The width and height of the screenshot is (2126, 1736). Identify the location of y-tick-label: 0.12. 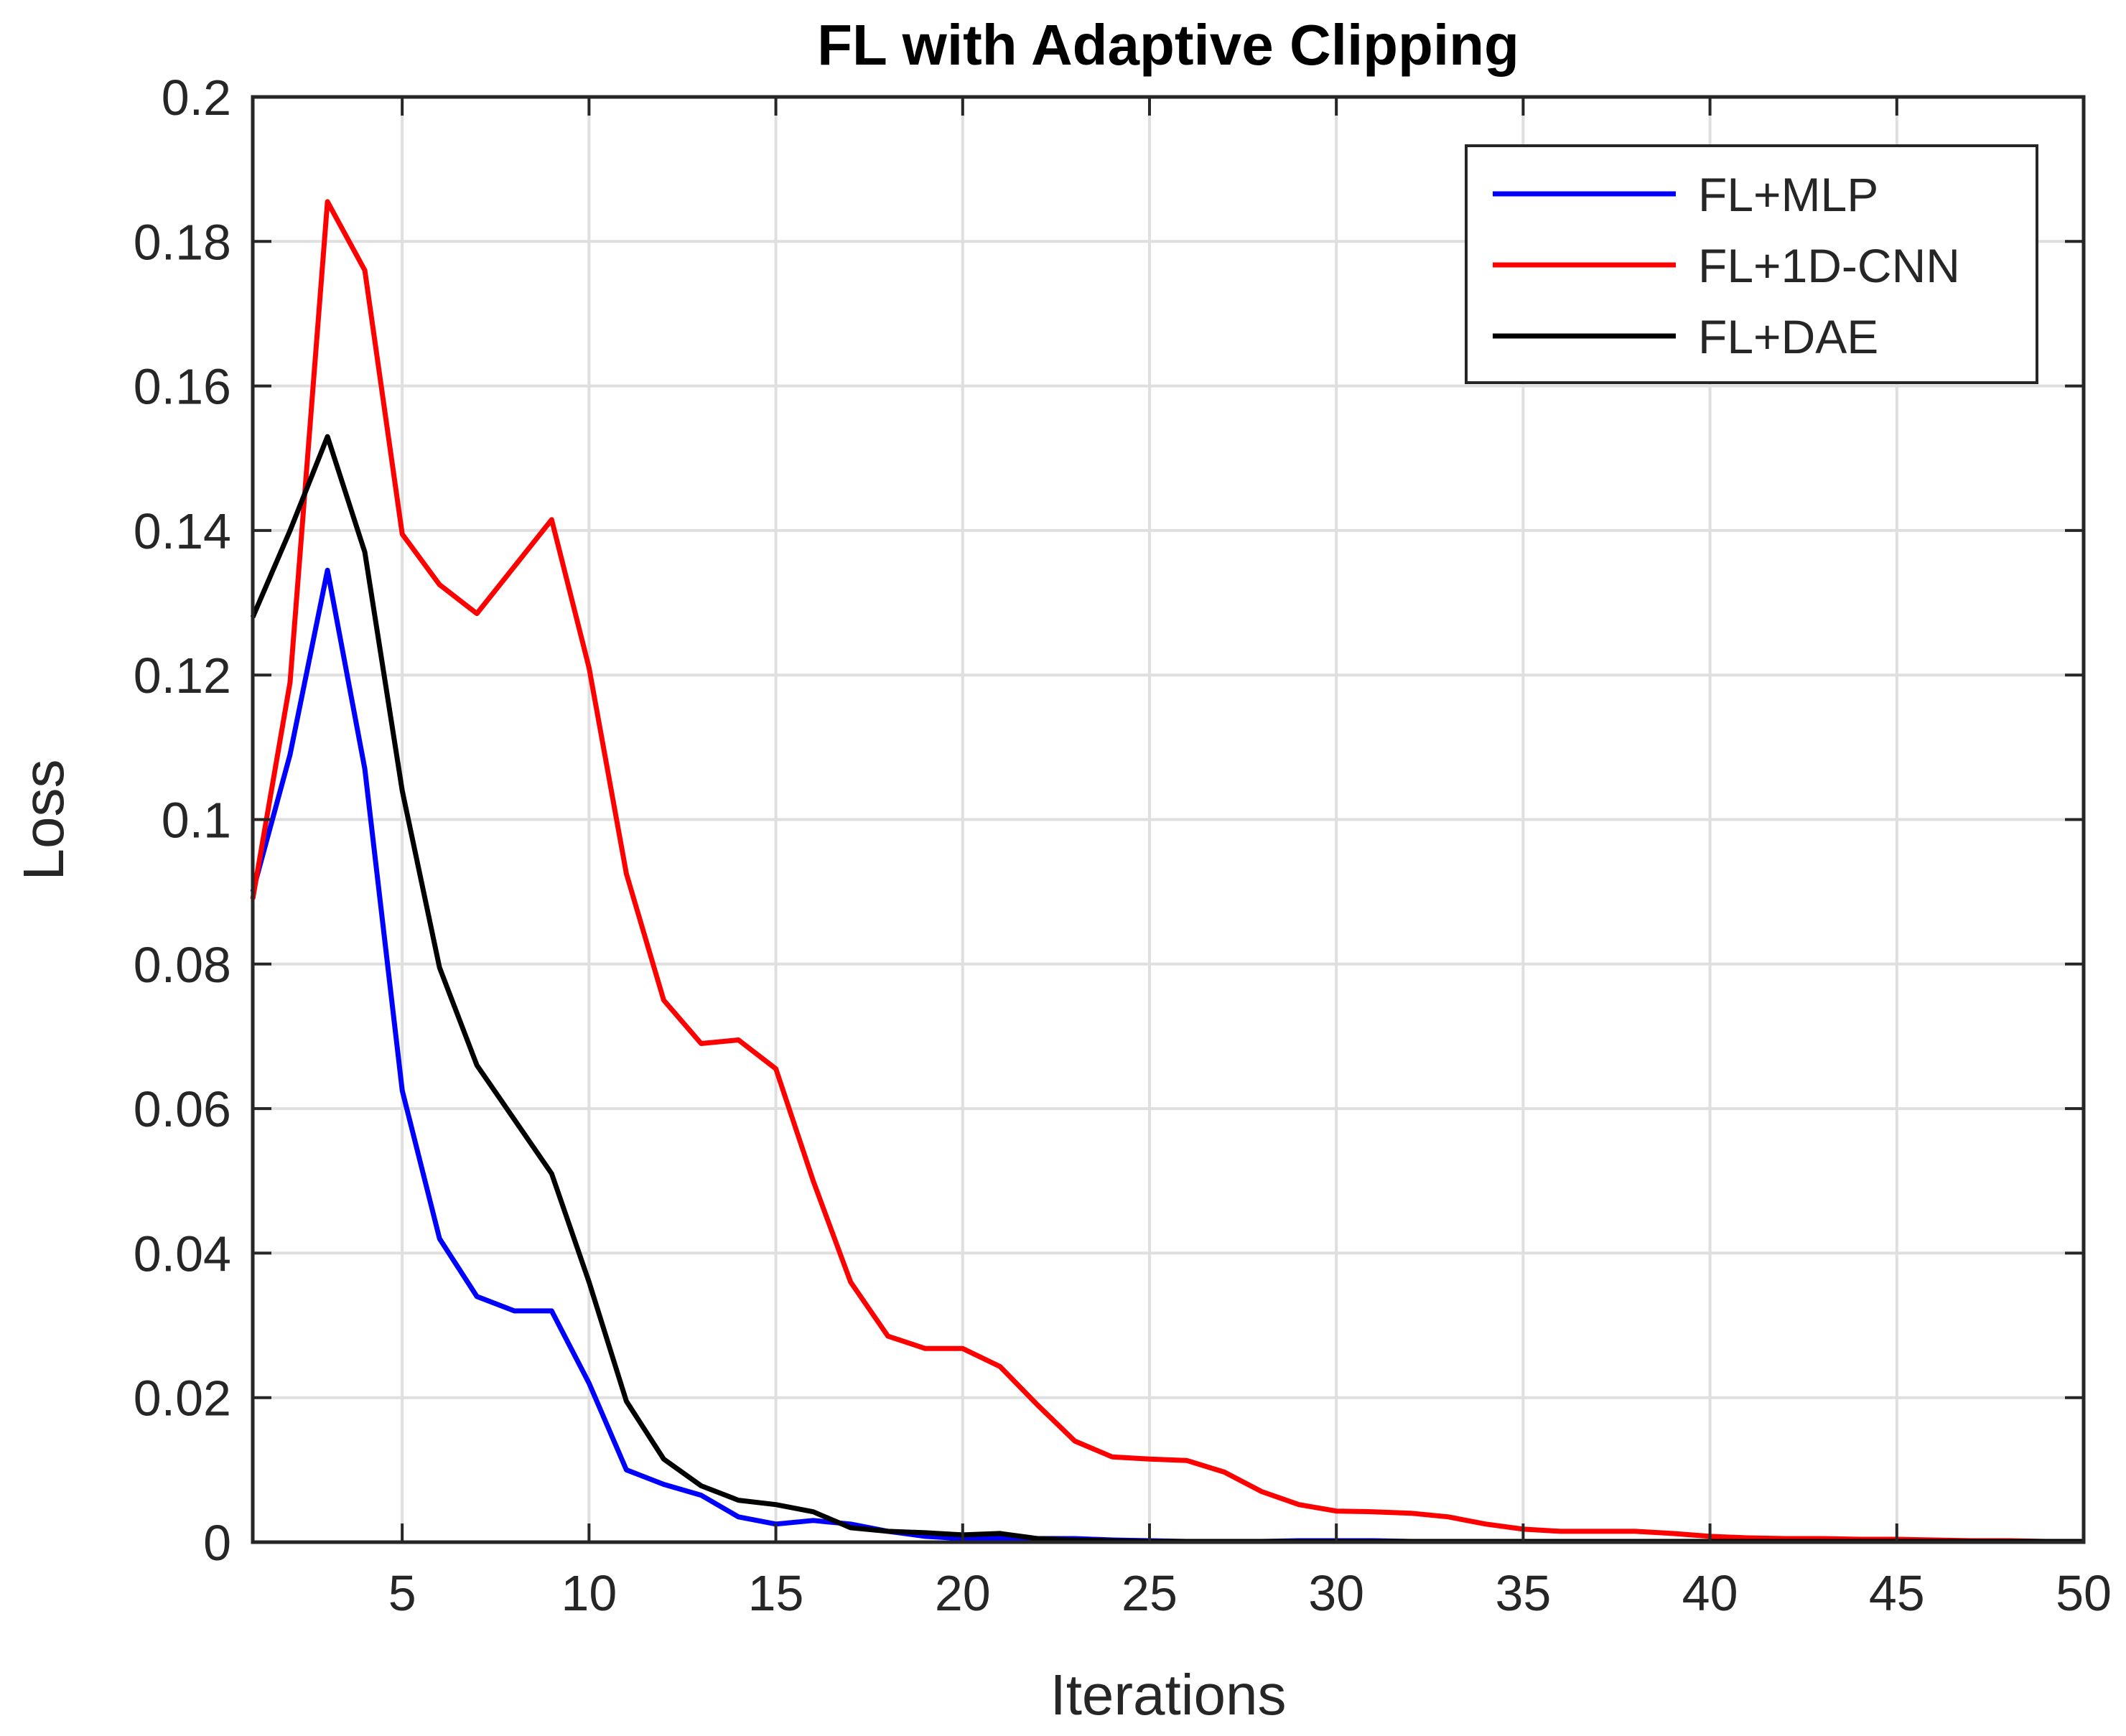
(182, 676).